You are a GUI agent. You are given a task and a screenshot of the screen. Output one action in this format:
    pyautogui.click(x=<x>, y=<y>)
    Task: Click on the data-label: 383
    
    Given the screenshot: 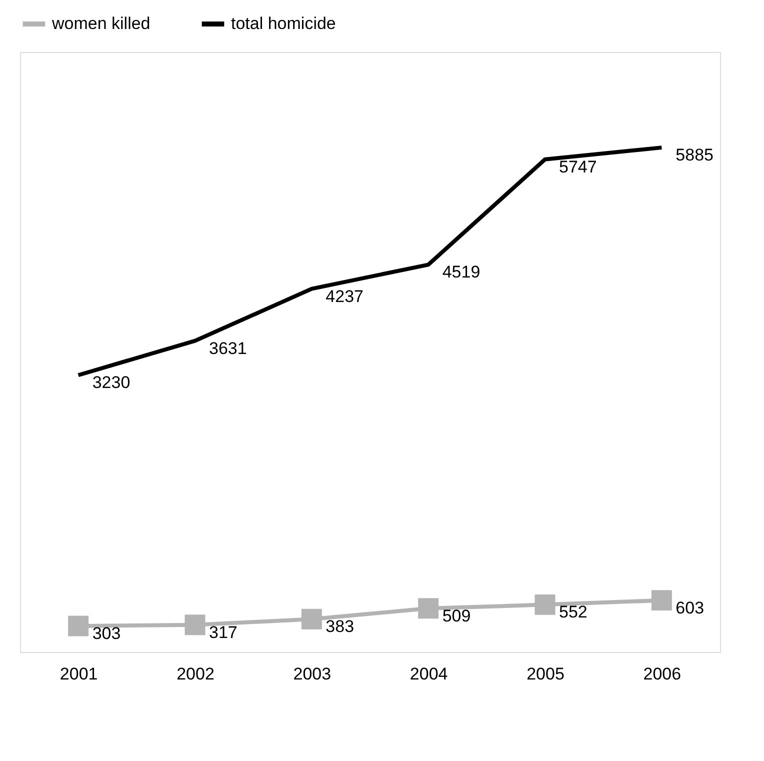 What is the action you would take?
    pyautogui.click(x=340, y=626)
    